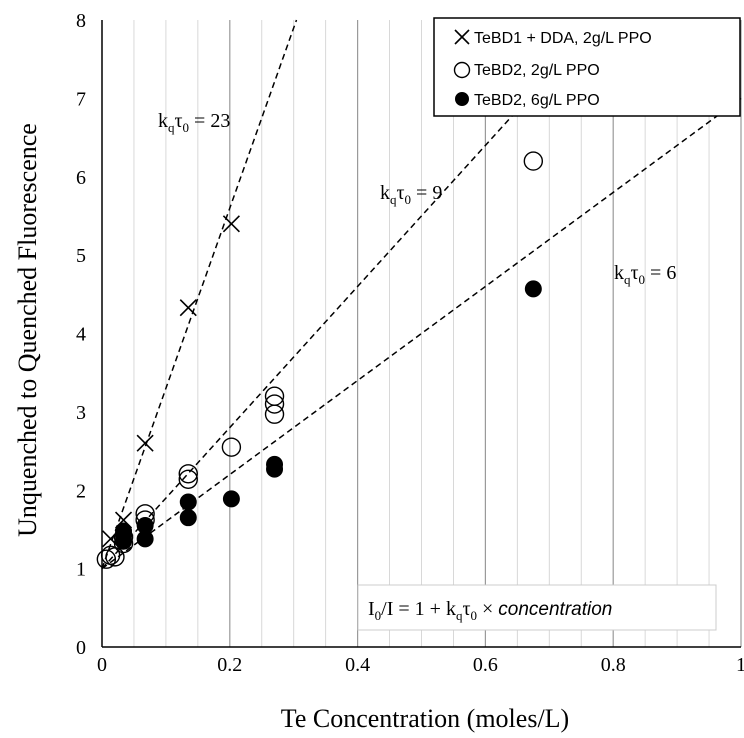 The image size is (744, 738). I want to click on legend-box, so click(587, 67).